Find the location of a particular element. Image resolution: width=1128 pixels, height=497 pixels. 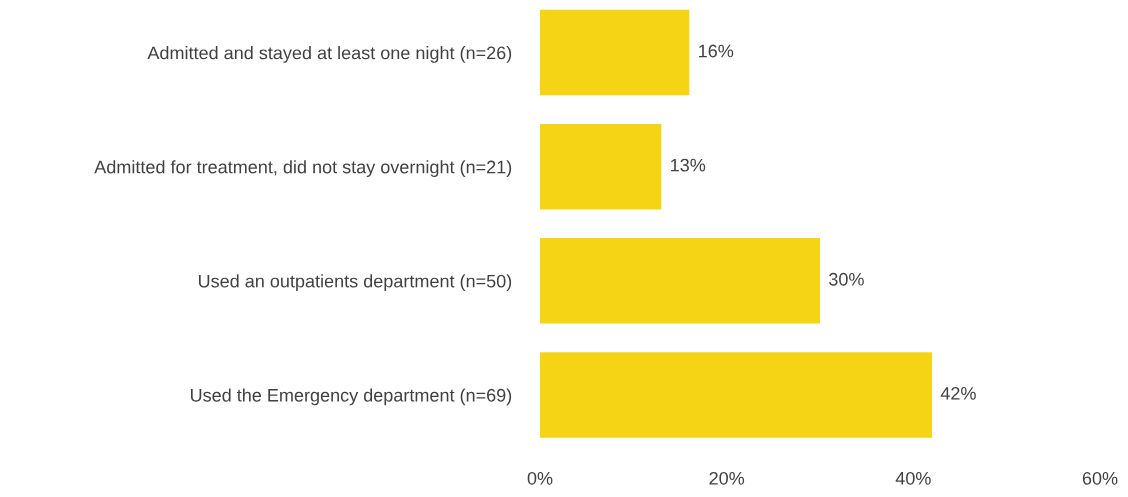

data-label: 13% is located at coordinates (688, 165).